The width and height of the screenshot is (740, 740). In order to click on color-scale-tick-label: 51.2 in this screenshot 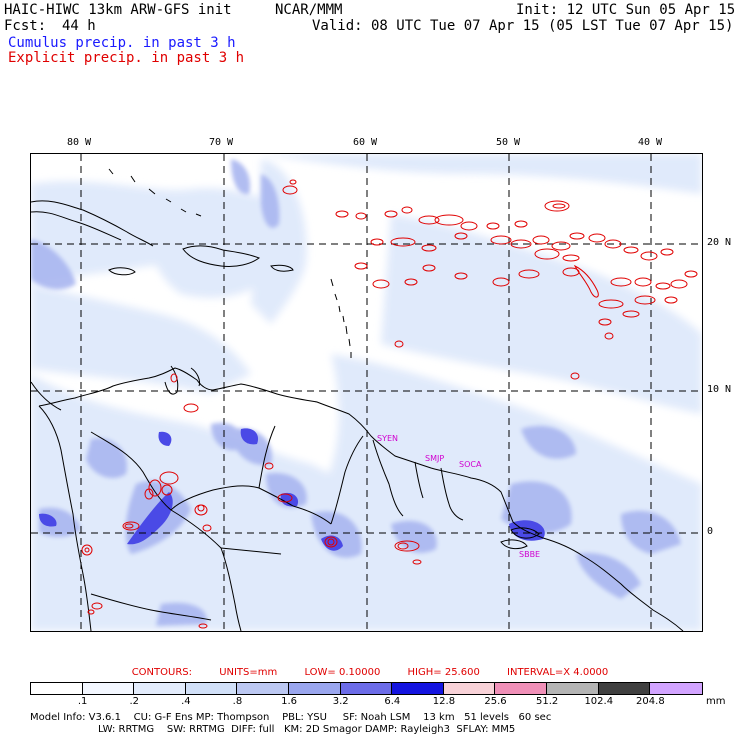, I will do `click(547, 701)`.